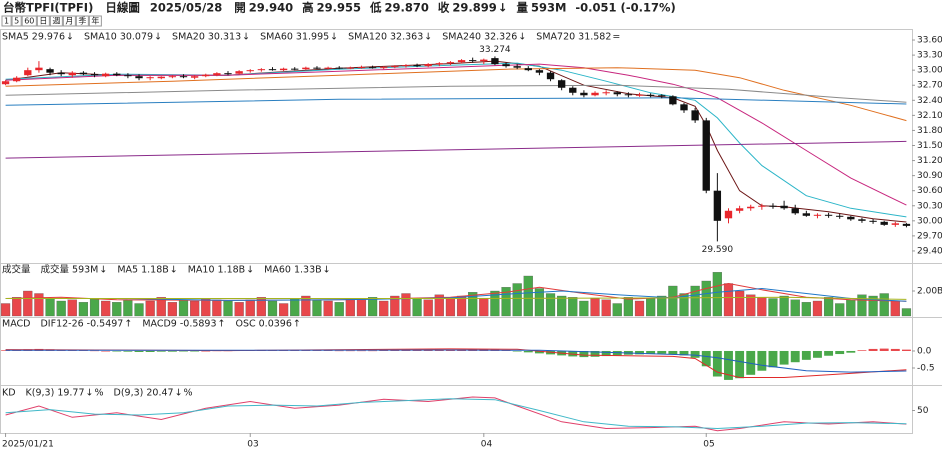 Image resolution: width=942 pixels, height=453 pixels. What do you see at coordinates (70, 37) in the screenshot?
I see `legend-trend: ↓` at bounding box center [70, 37].